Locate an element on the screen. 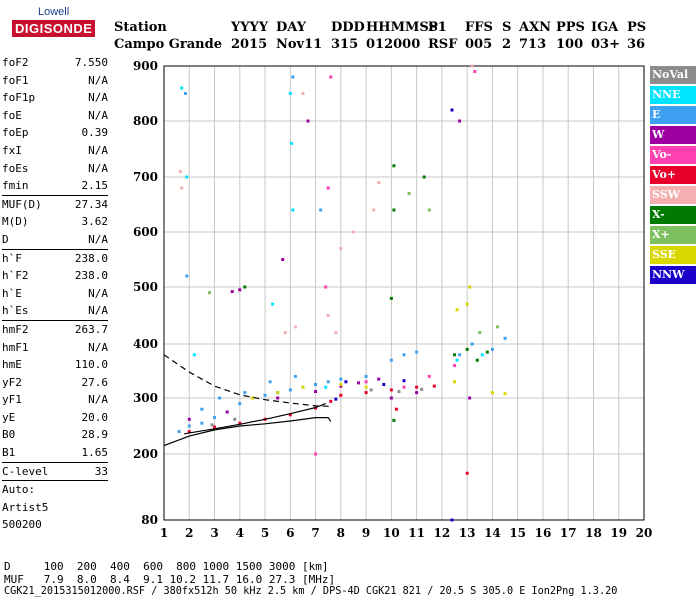 The image size is (700, 600). header-row1-col-2: DAY is located at coordinates (291, 27).